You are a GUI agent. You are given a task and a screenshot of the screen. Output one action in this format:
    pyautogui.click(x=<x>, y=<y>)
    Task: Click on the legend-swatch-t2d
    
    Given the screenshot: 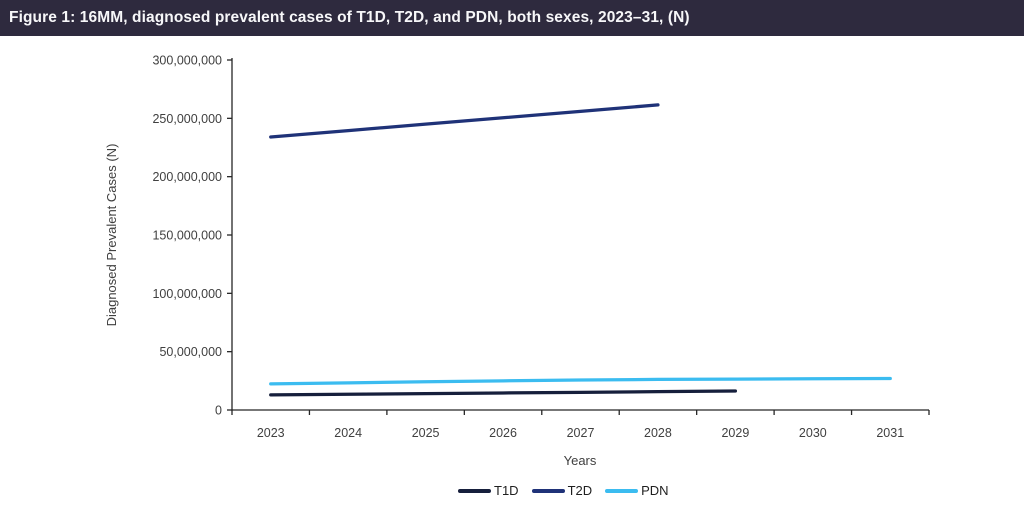 What is the action you would take?
    pyautogui.click(x=548, y=490)
    